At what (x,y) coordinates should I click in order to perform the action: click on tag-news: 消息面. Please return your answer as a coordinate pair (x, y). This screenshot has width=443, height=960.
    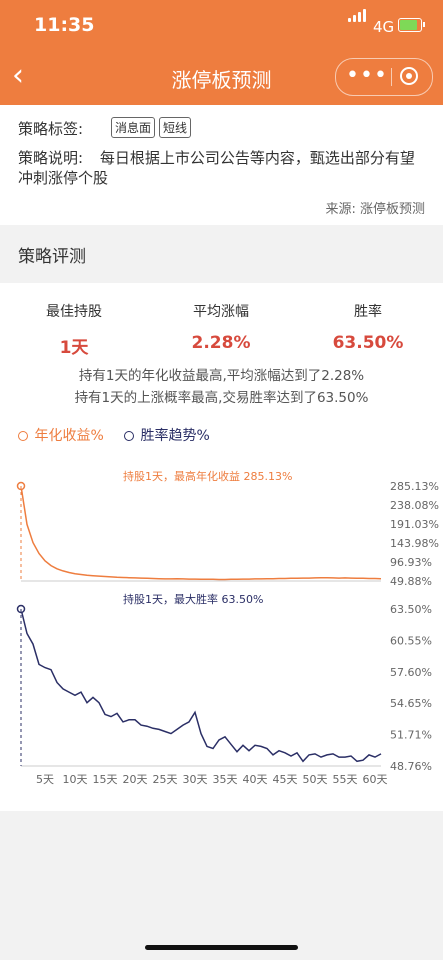
    Looking at the image, I should click on (133, 127).